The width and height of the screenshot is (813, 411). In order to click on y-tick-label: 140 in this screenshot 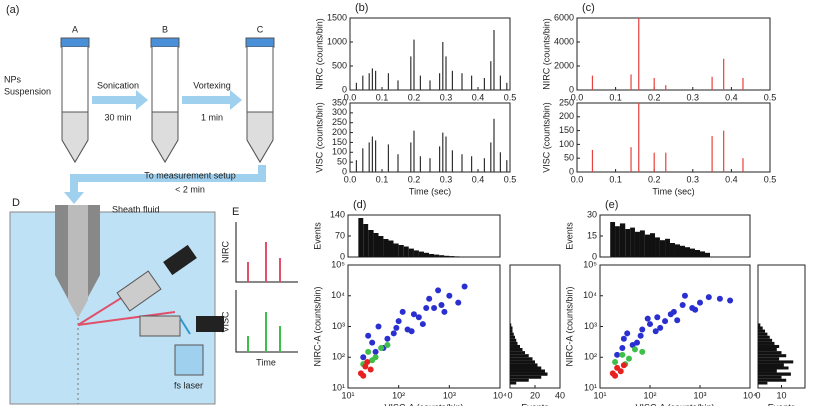, I will do `click(337, 214)`.